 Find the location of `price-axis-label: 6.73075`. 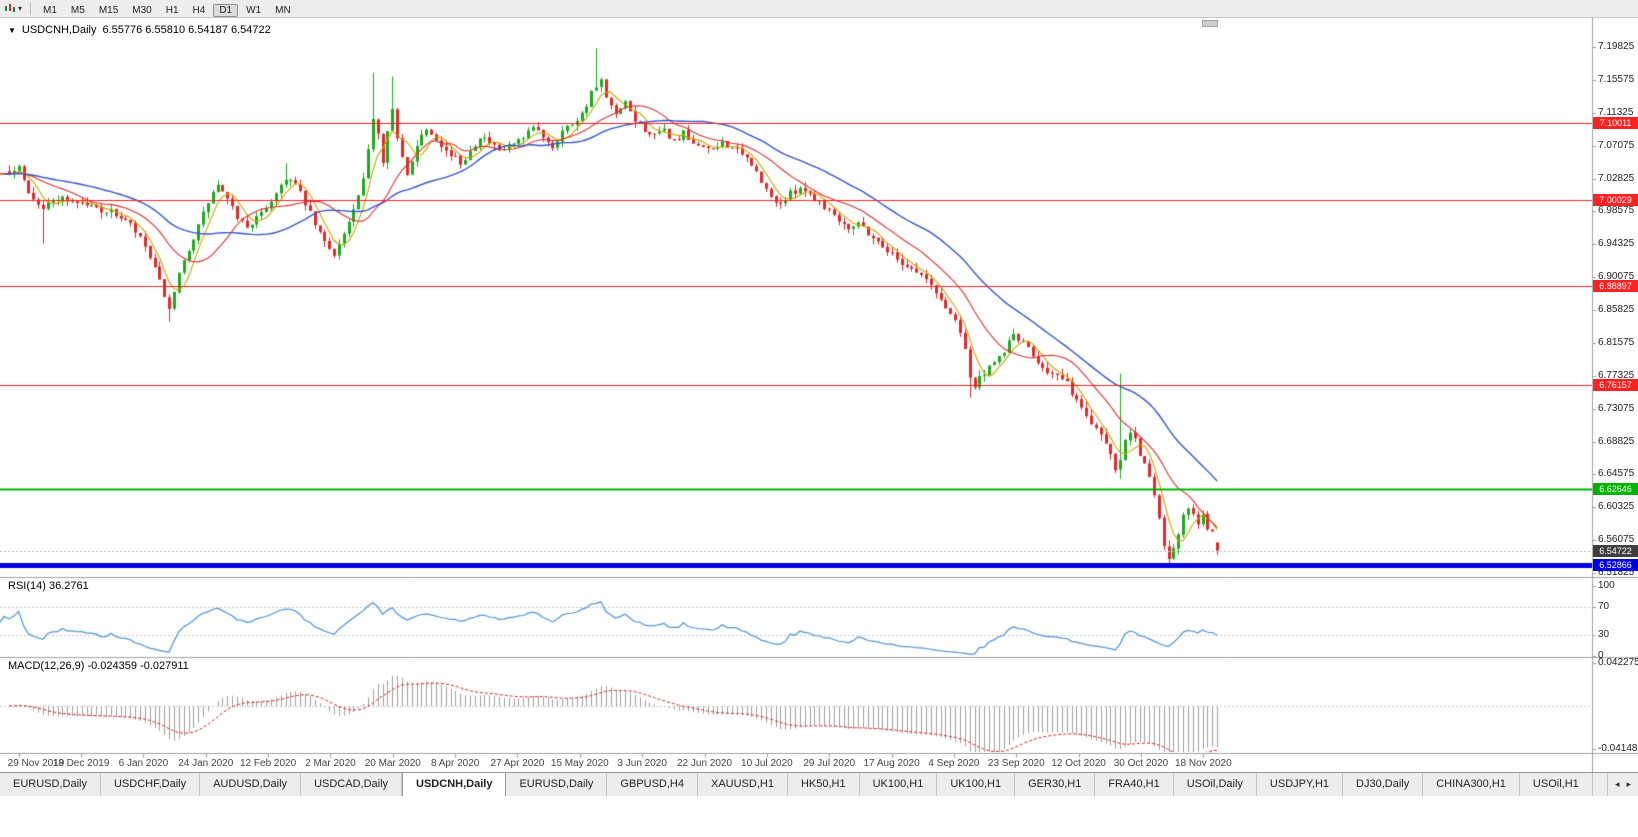

price-axis-label: 6.73075 is located at coordinates (1616, 408).